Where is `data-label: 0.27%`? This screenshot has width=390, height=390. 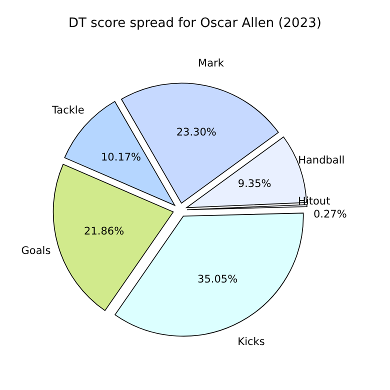
data-label: 0.27% is located at coordinates (330, 214).